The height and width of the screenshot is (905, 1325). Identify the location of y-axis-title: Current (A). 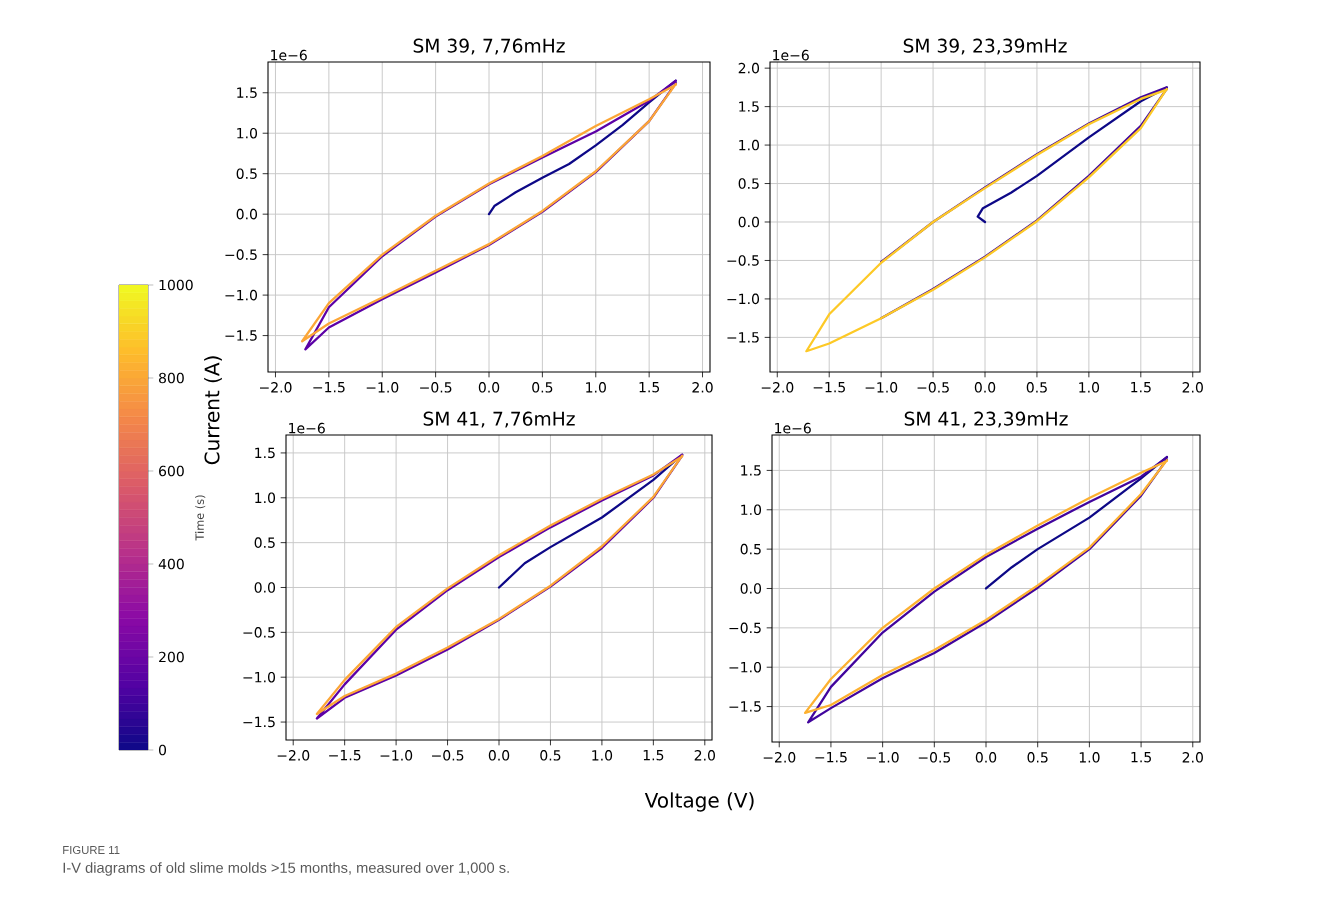
(213, 410).